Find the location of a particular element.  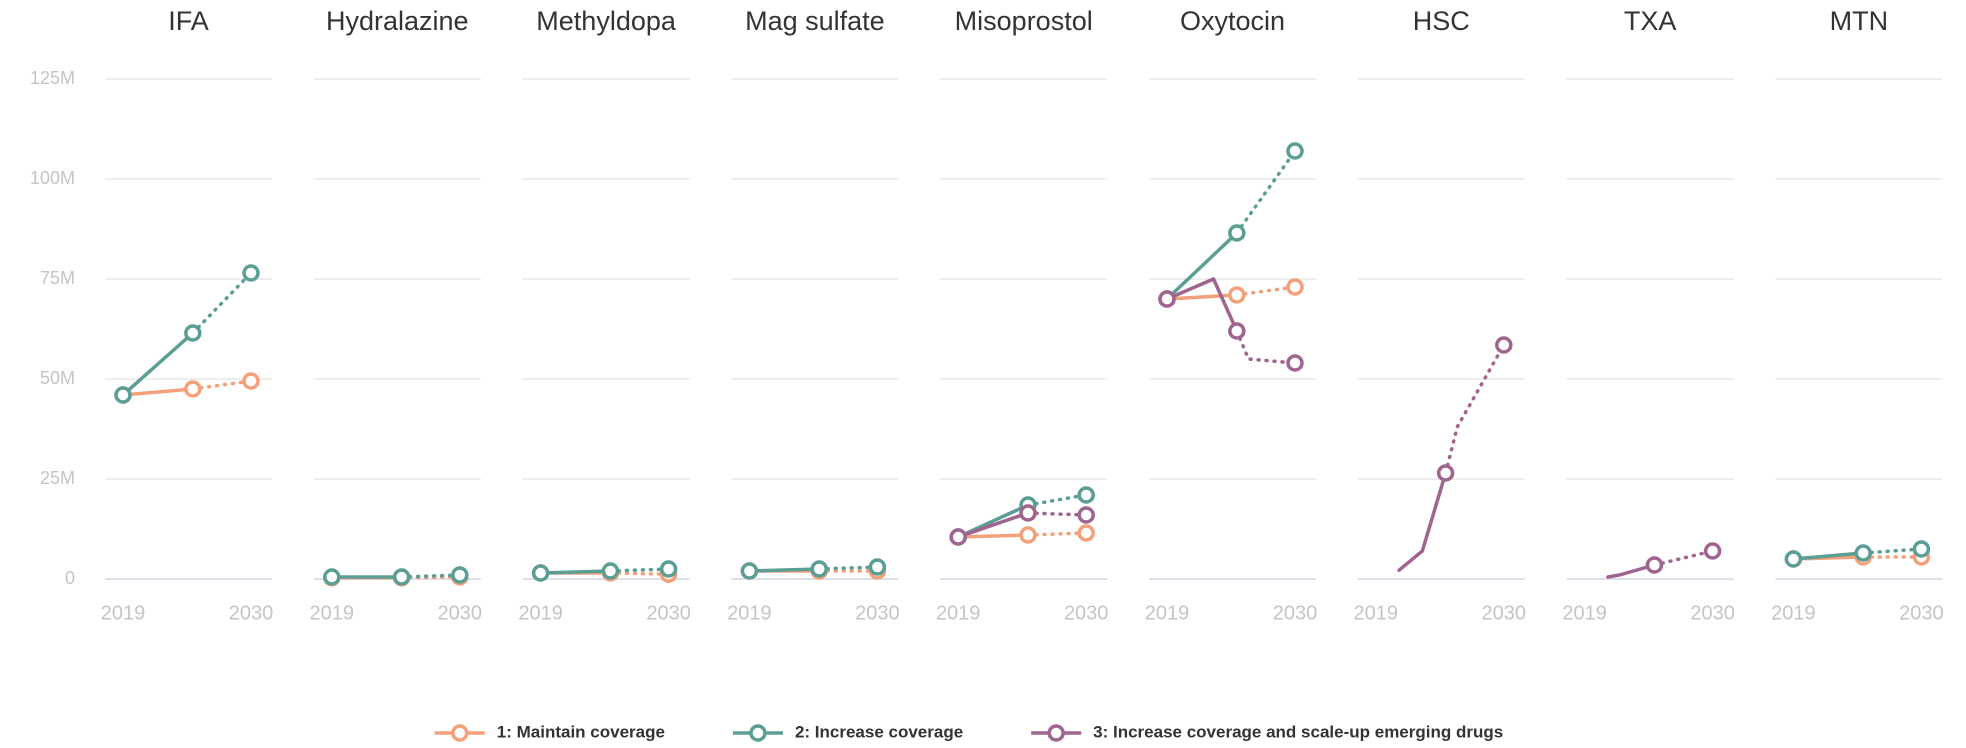

y-tick-label: 25M is located at coordinates (57, 478).